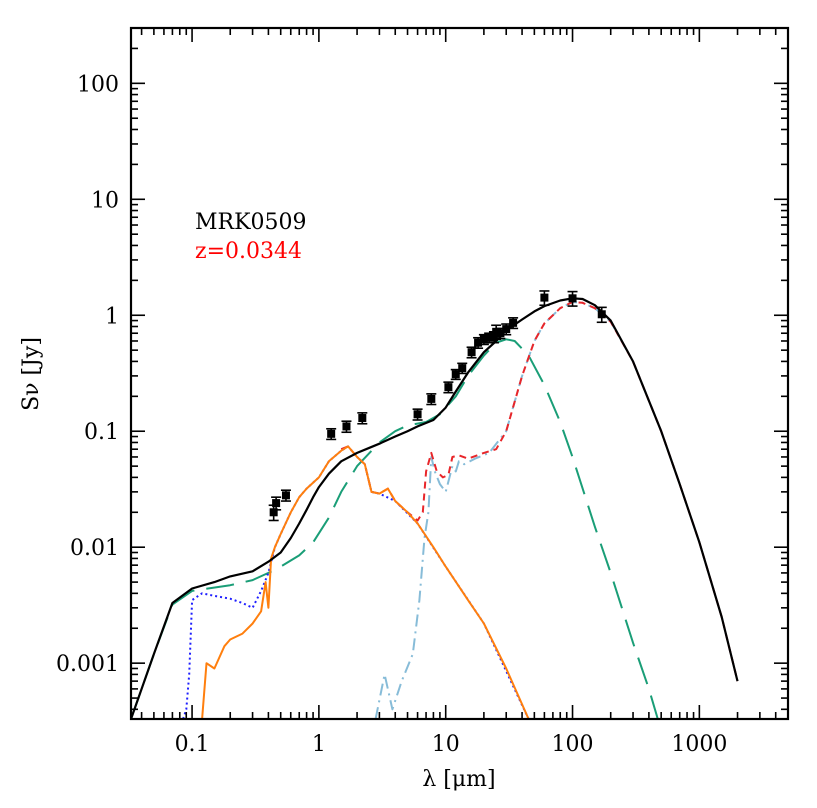  Describe the element at coordinates (248, 251) in the screenshot. I see `redshift-annotation: z=0.0344` at that location.